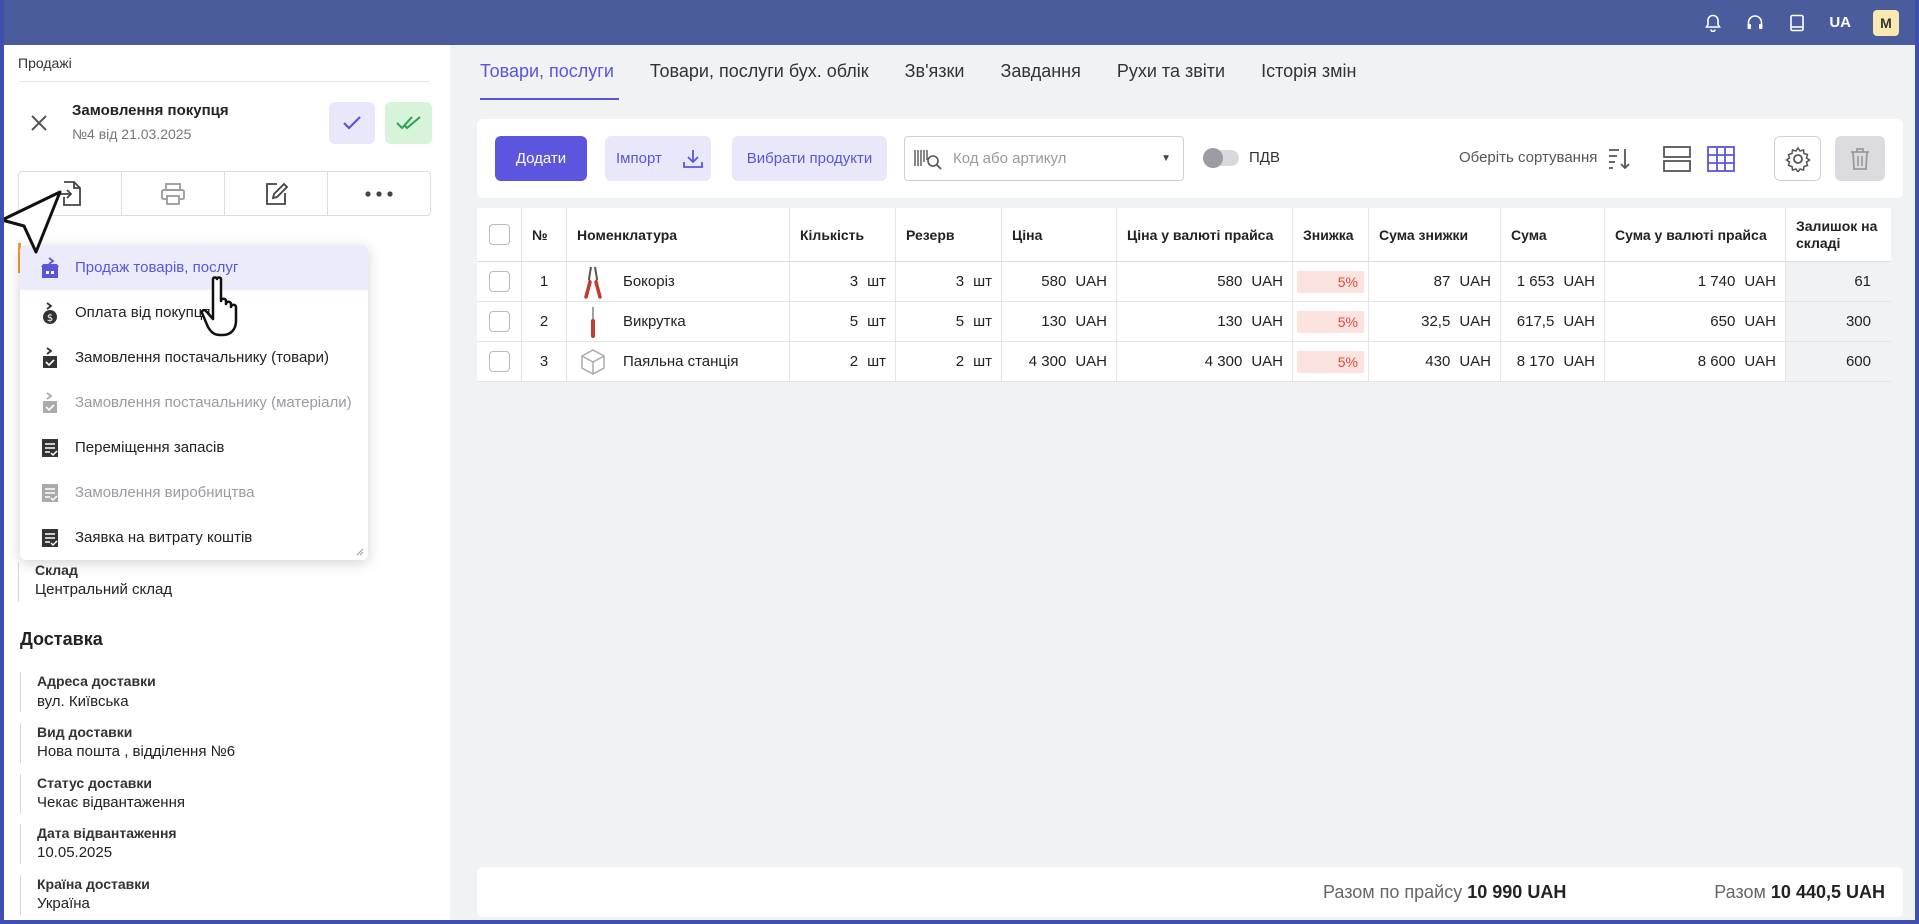 This screenshot has width=1919, height=924. Describe the element at coordinates (949, 281) in the screenshot. I see `cell-reserve: 3 шт` at that location.